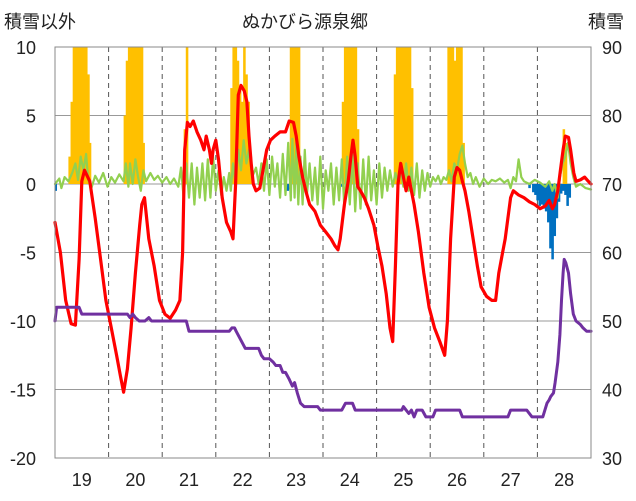 Image resolution: width=636 pixels, height=501 pixels. Describe the element at coordinates (135, 480) in the screenshot. I see `x-tick-label: 20` at that location.